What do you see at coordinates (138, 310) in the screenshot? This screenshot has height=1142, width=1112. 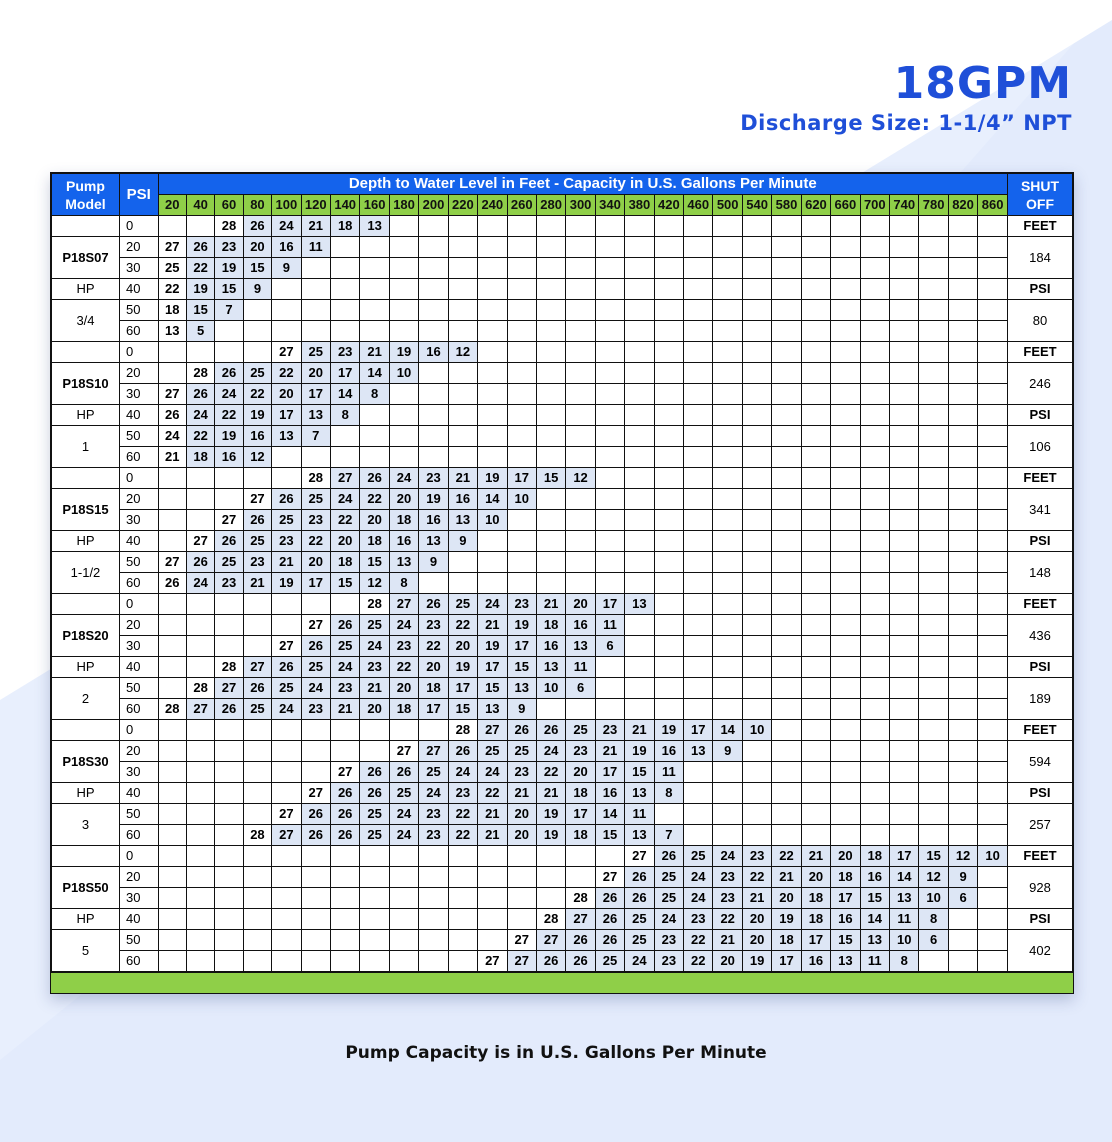 I see `psi-cell: 50` at bounding box center [138, 310].